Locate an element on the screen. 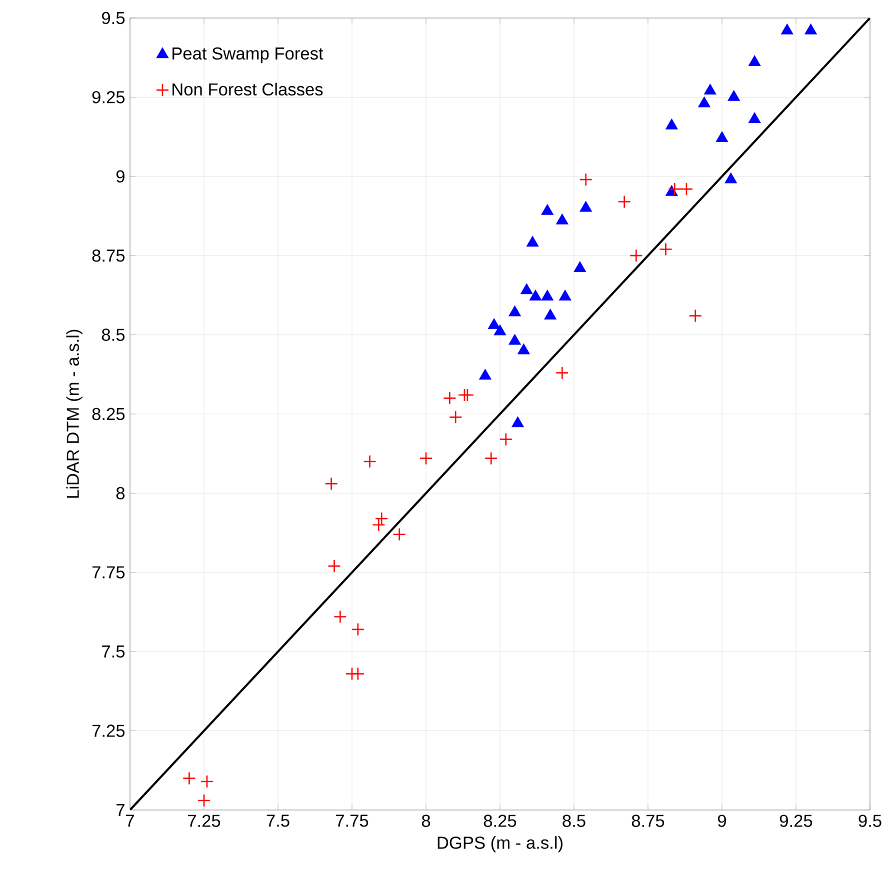 This screenshot has width=890, height=894. x-tick-label: 8.75 is located at coordinates (648, 820).